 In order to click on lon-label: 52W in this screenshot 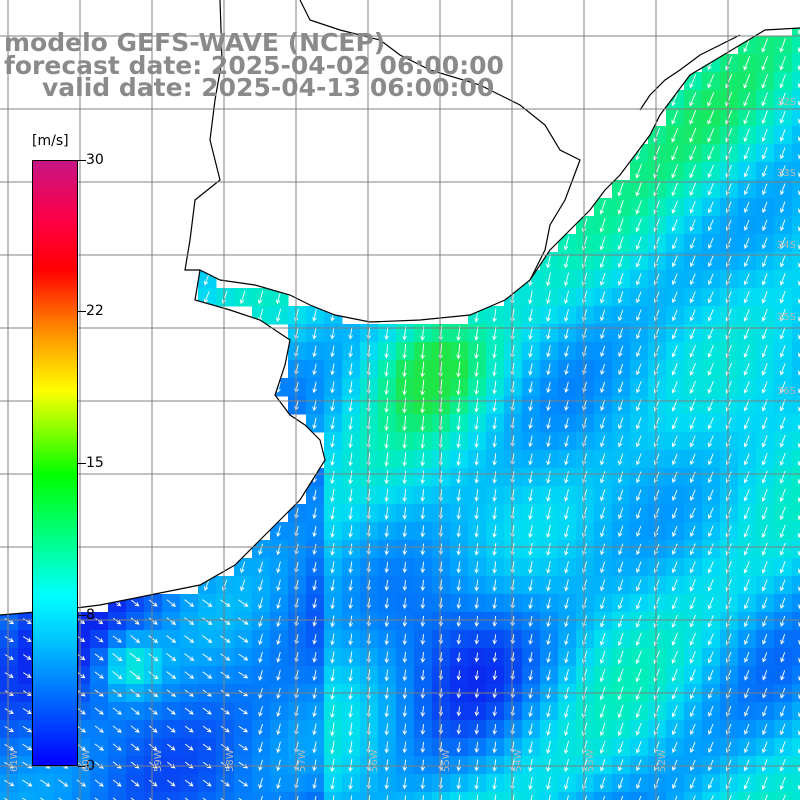, I will do `click(662, 760)`.